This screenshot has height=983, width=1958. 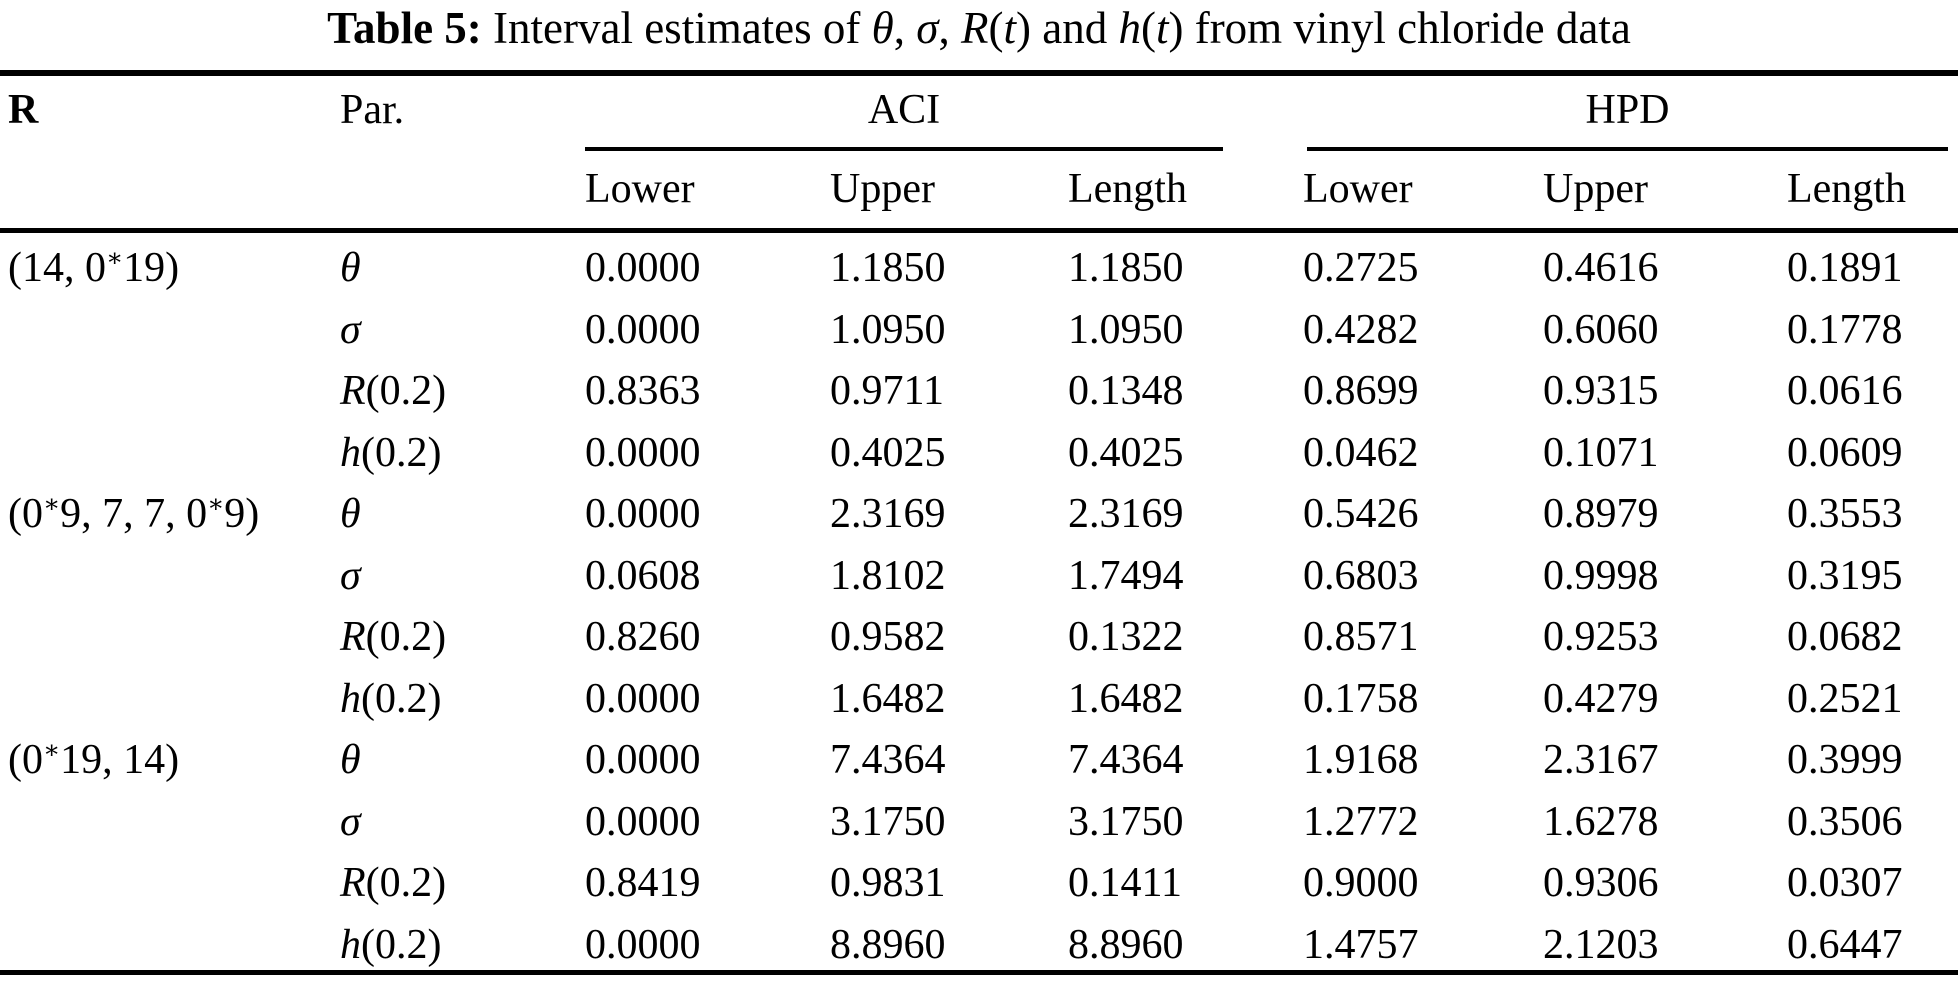 I want to click on value-cell: 0.3553, so click(x=1845, y=514).